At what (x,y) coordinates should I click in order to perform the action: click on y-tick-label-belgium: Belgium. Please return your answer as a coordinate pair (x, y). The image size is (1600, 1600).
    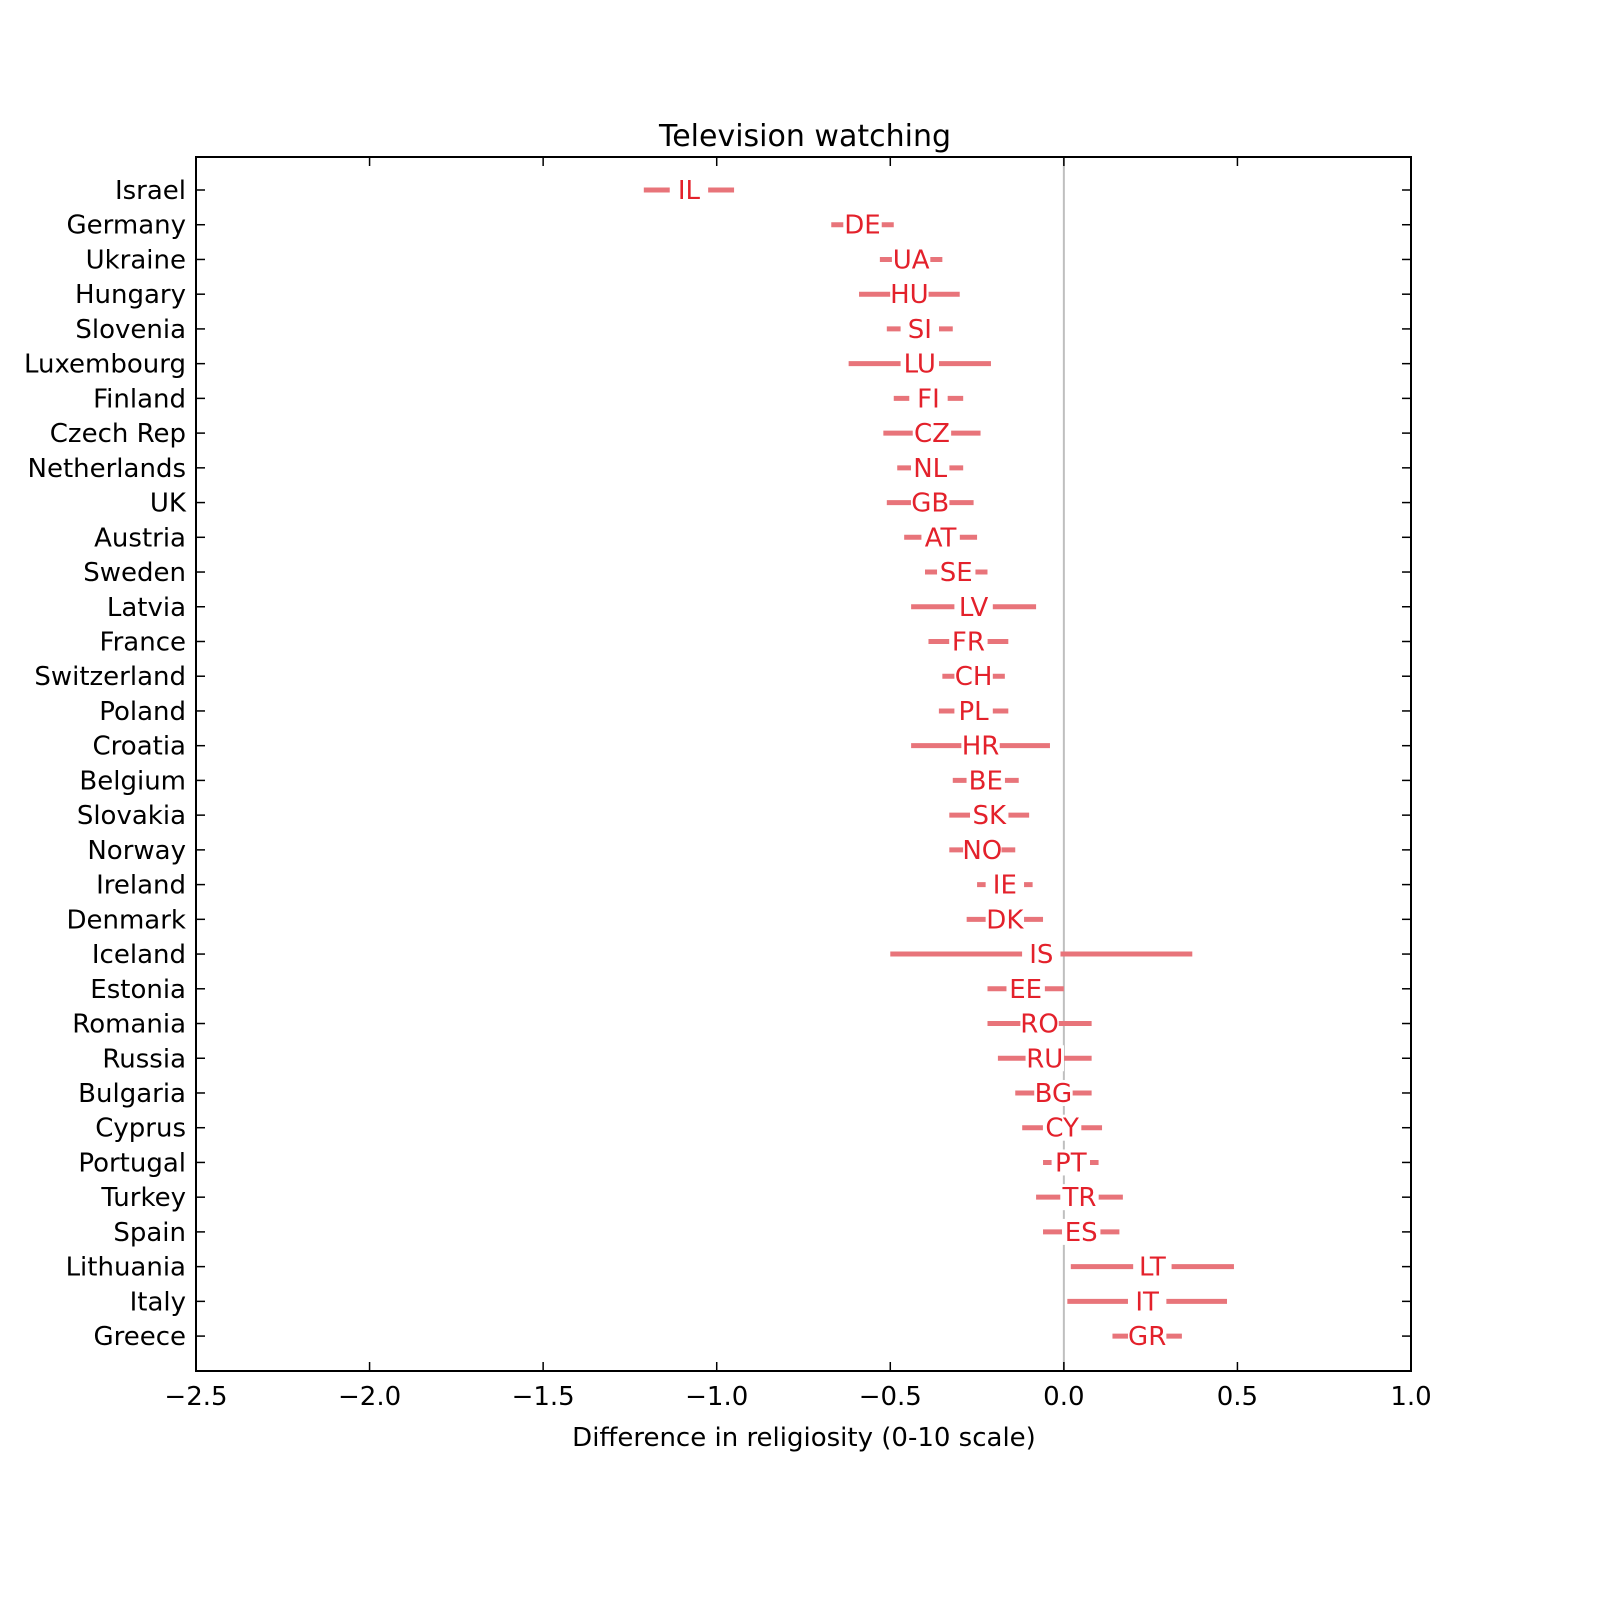
    Looking at the image, I should click on (132, 781).